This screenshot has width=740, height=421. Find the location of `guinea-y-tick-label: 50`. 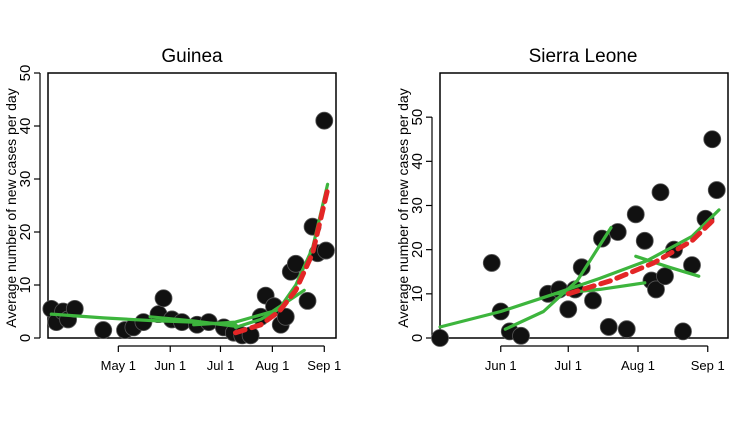

guinea-y-tick-label: 50 is located at coordinates (25, 73).